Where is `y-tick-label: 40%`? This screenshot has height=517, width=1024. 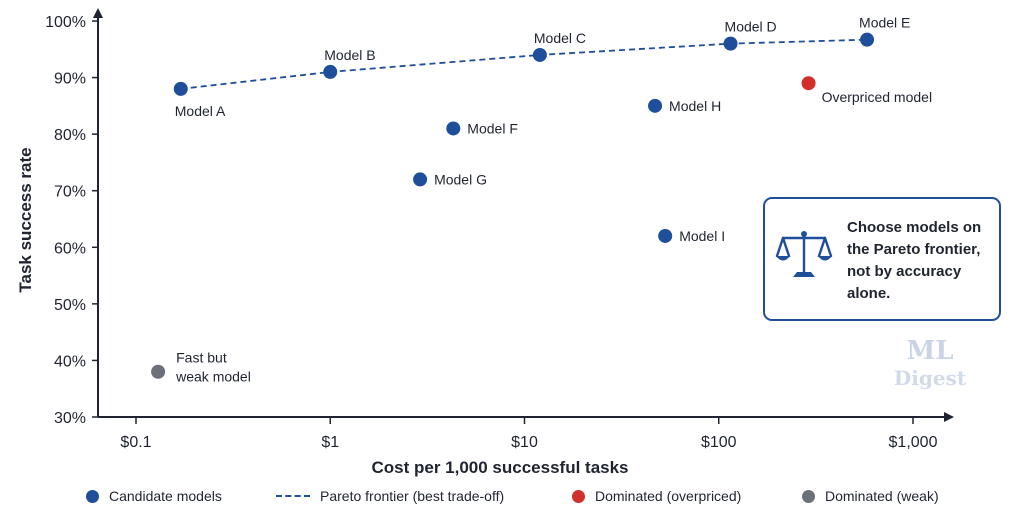 y-tick-label: 40% is located at coordinates (70, 361).